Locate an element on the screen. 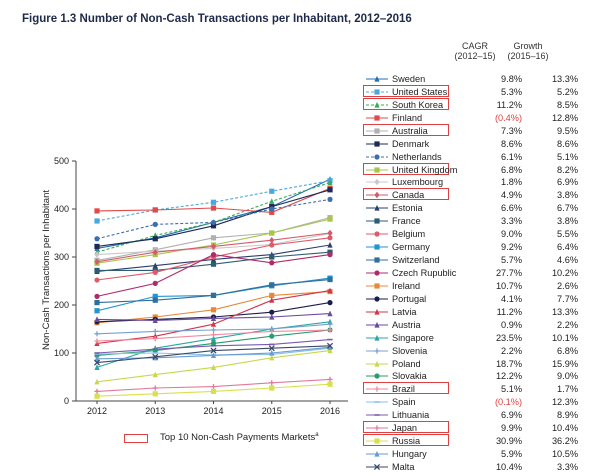 This screenshot has height=476, width=600. legend-row: Finland (0.4%) 12.8% is located at coordinates (480, 118).